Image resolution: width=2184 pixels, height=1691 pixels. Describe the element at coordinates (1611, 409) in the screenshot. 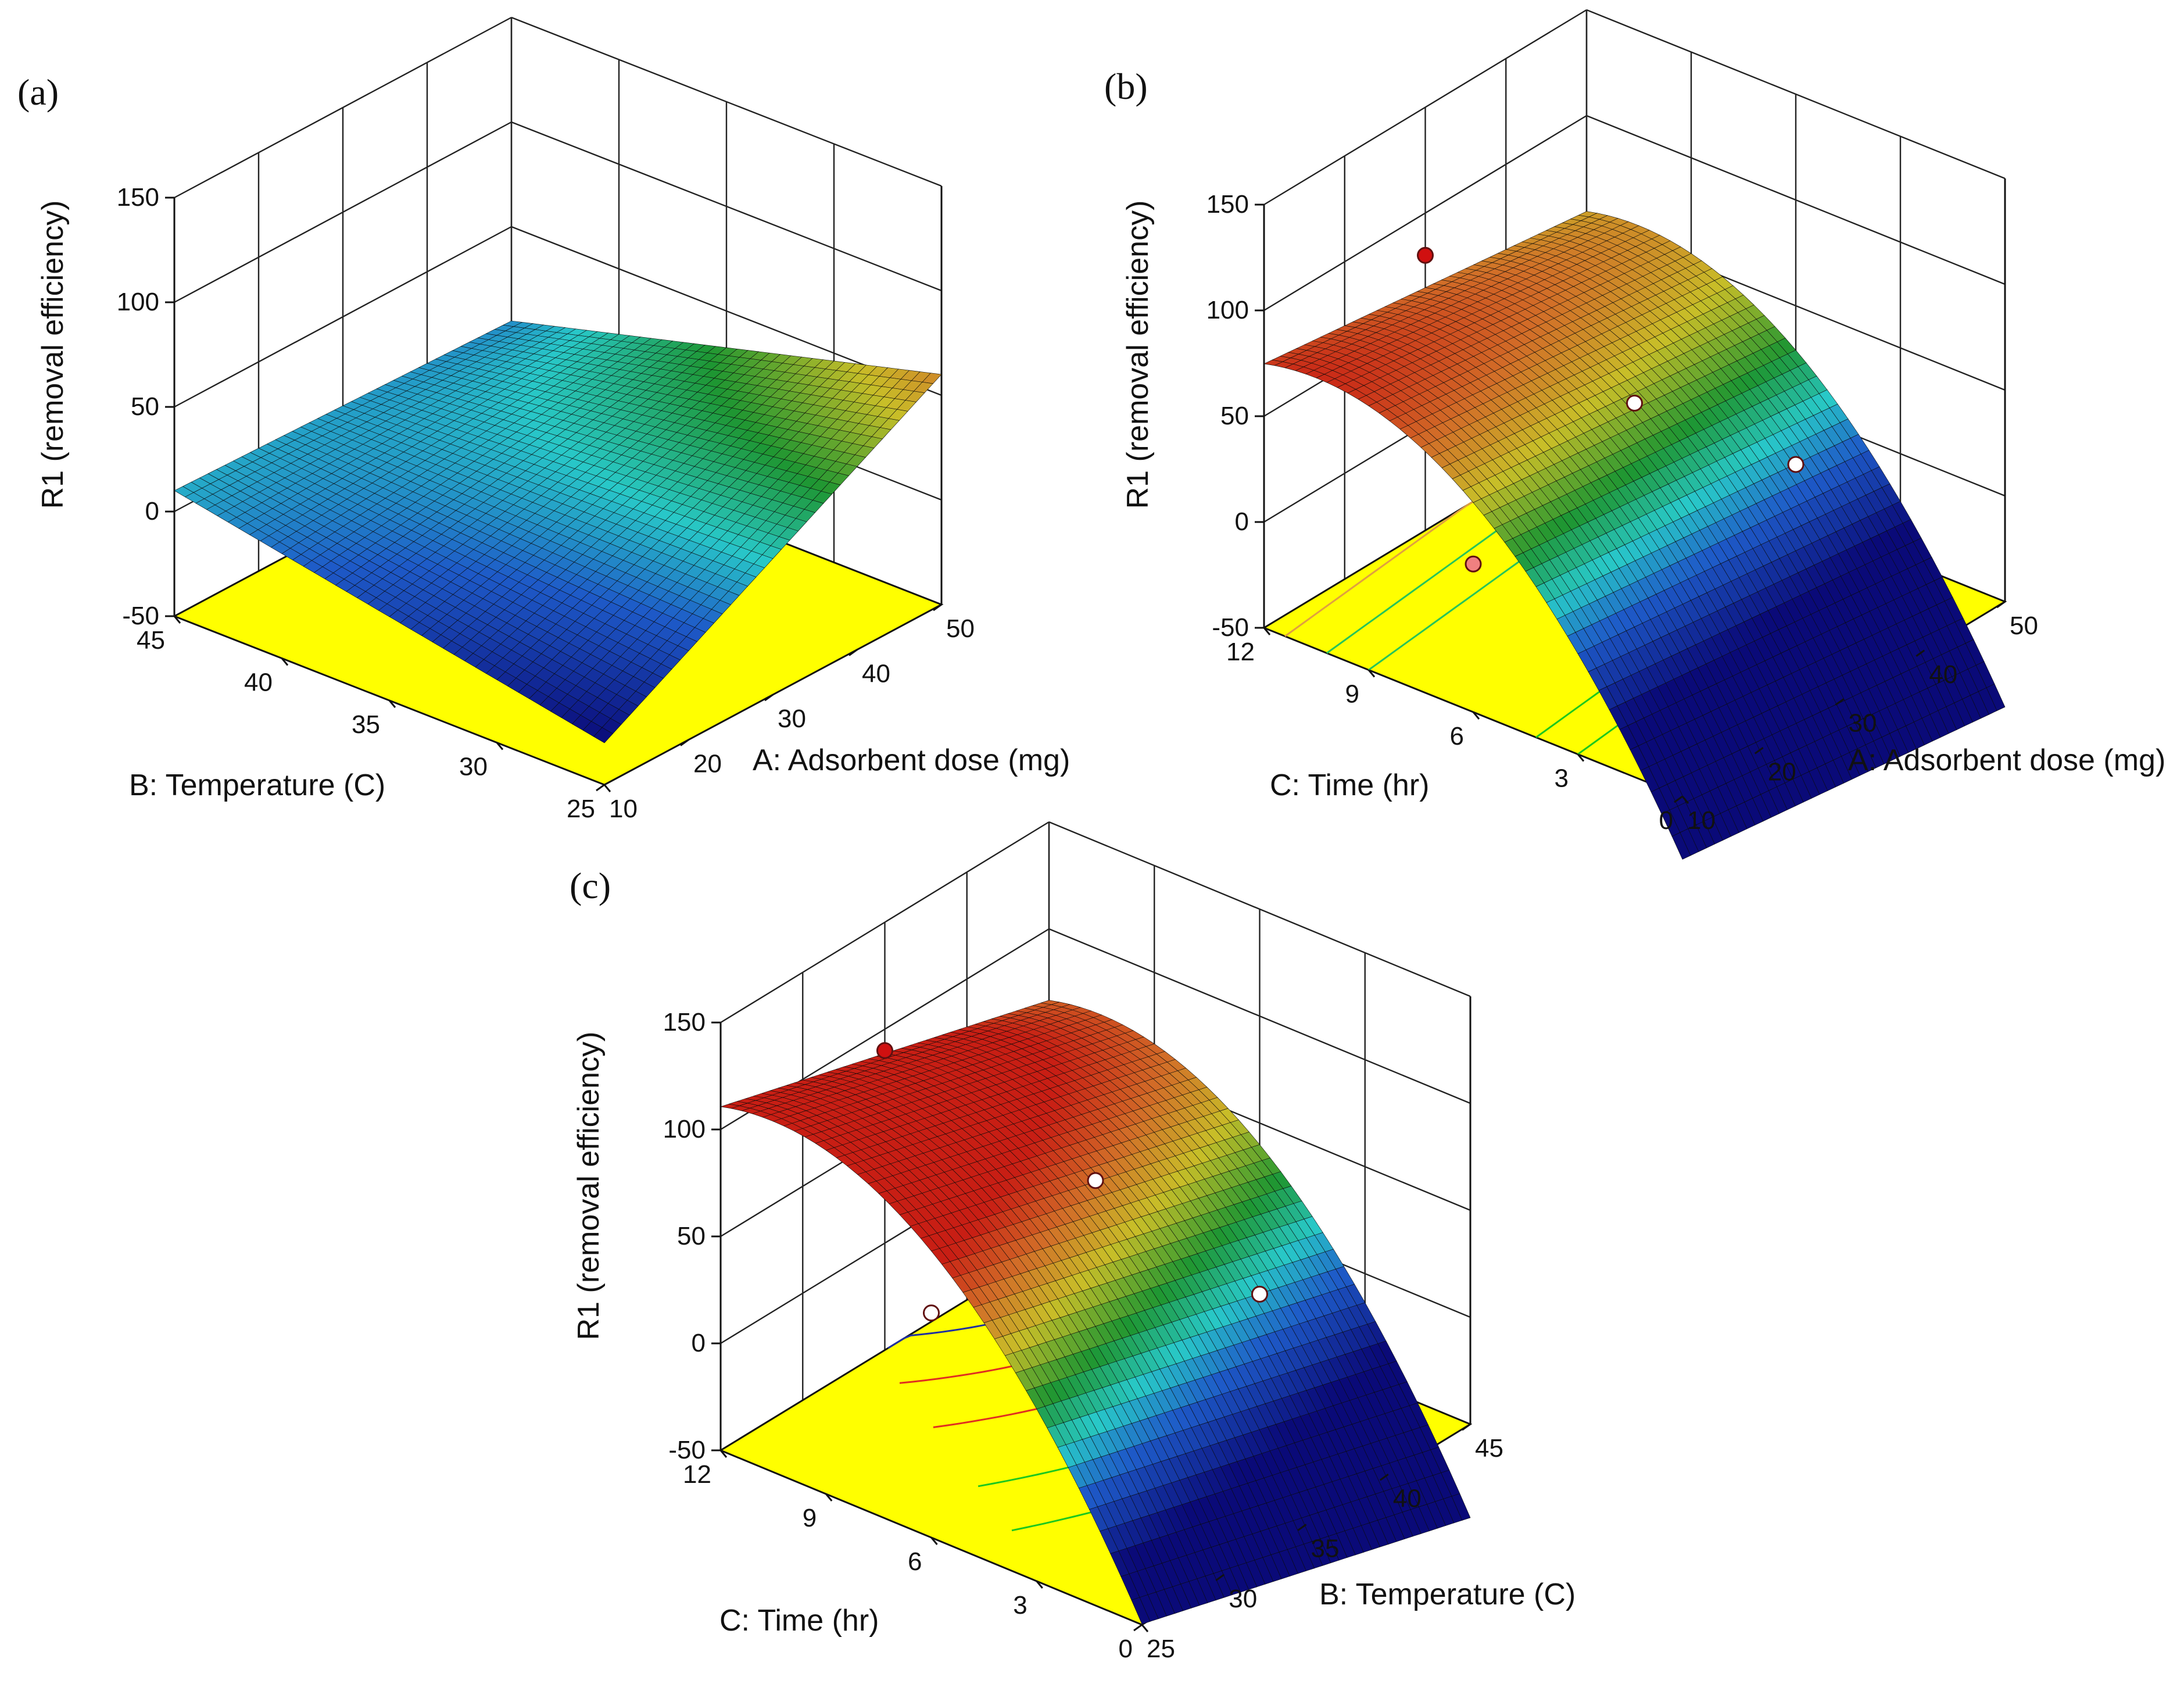

I see `panel-b-design-points` at that location.